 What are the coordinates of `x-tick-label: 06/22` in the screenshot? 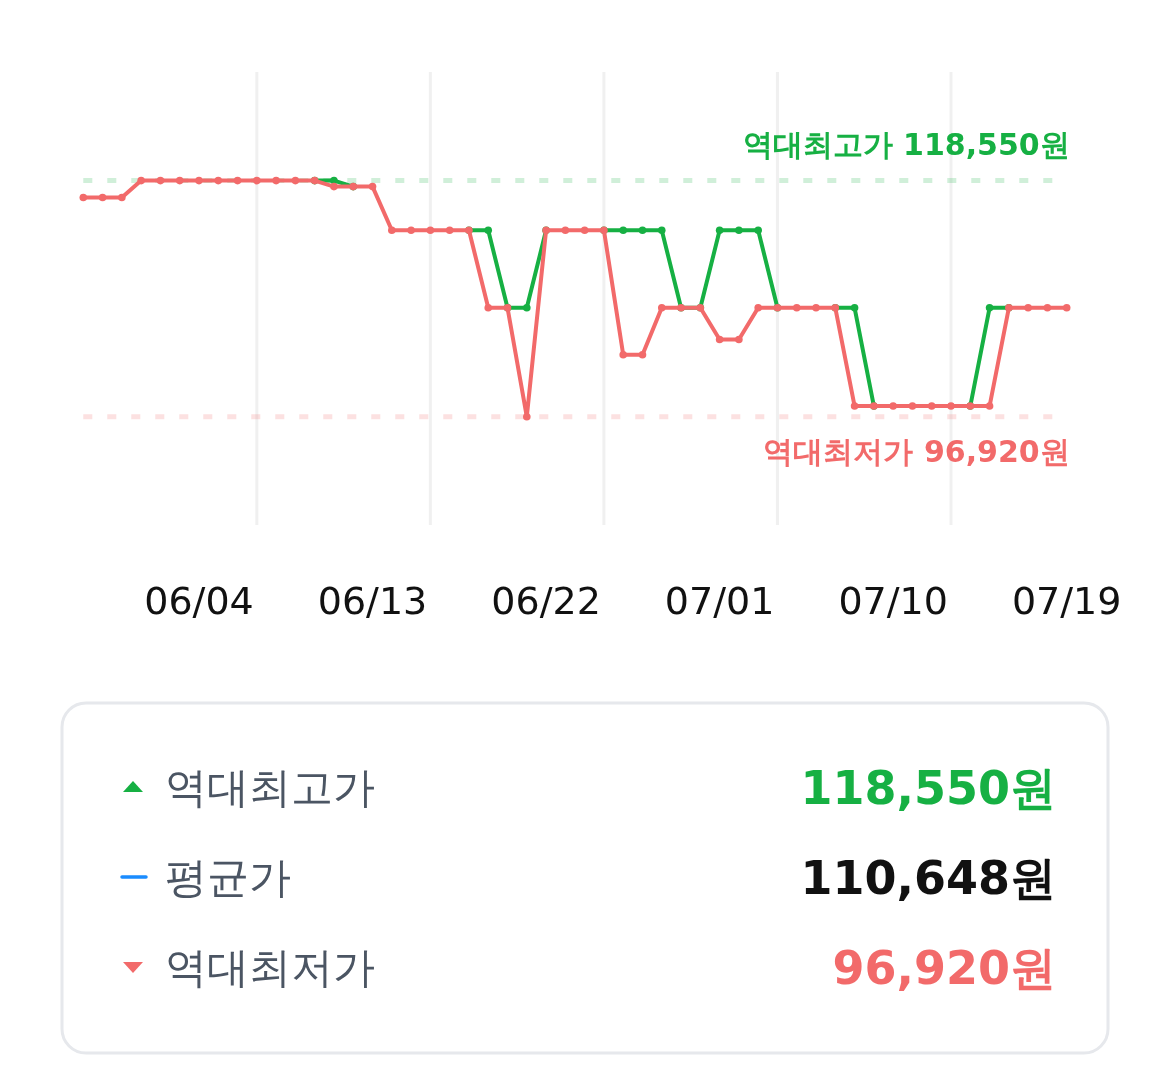 It's located at (546, 601).